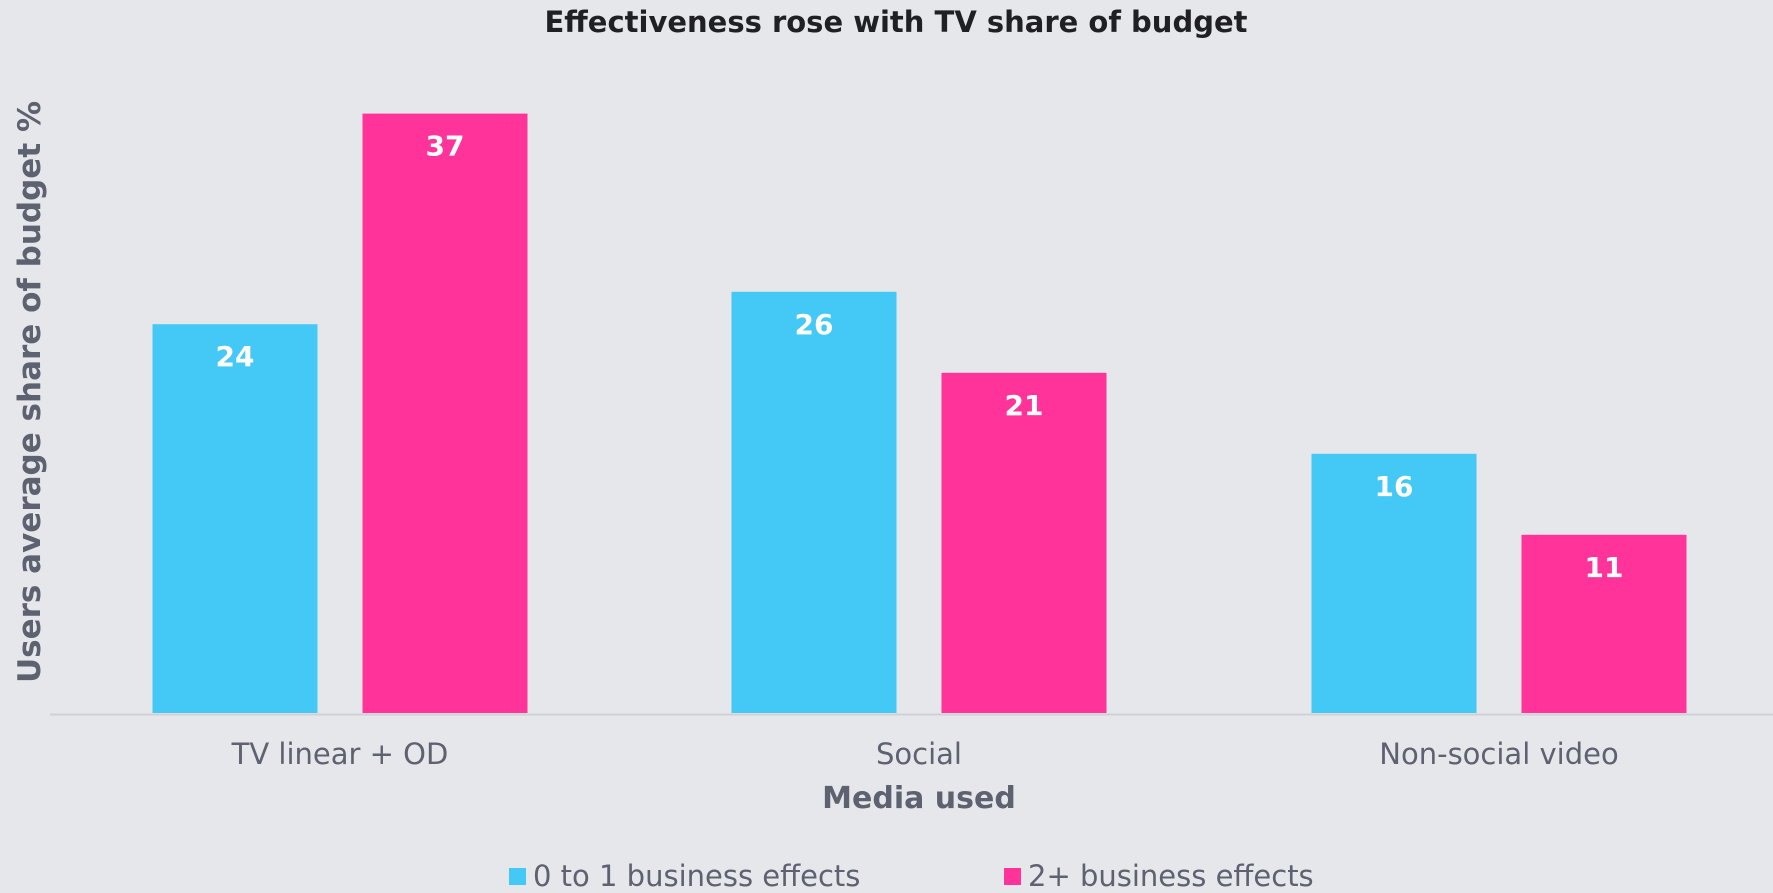  What do you see at coordinates (814, 324) in the screenshot?
I see `data-label-social-series-1: 26` at bounding box center [814, 324].